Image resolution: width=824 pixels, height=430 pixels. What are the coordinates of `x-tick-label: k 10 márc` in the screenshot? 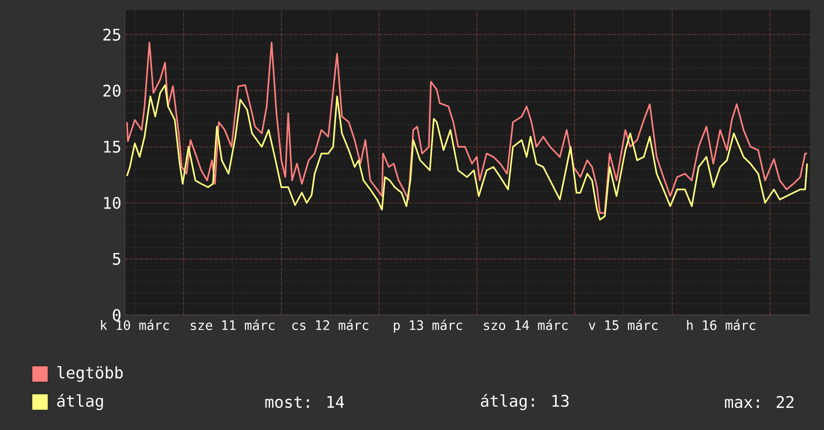 It's located at (135, 325).